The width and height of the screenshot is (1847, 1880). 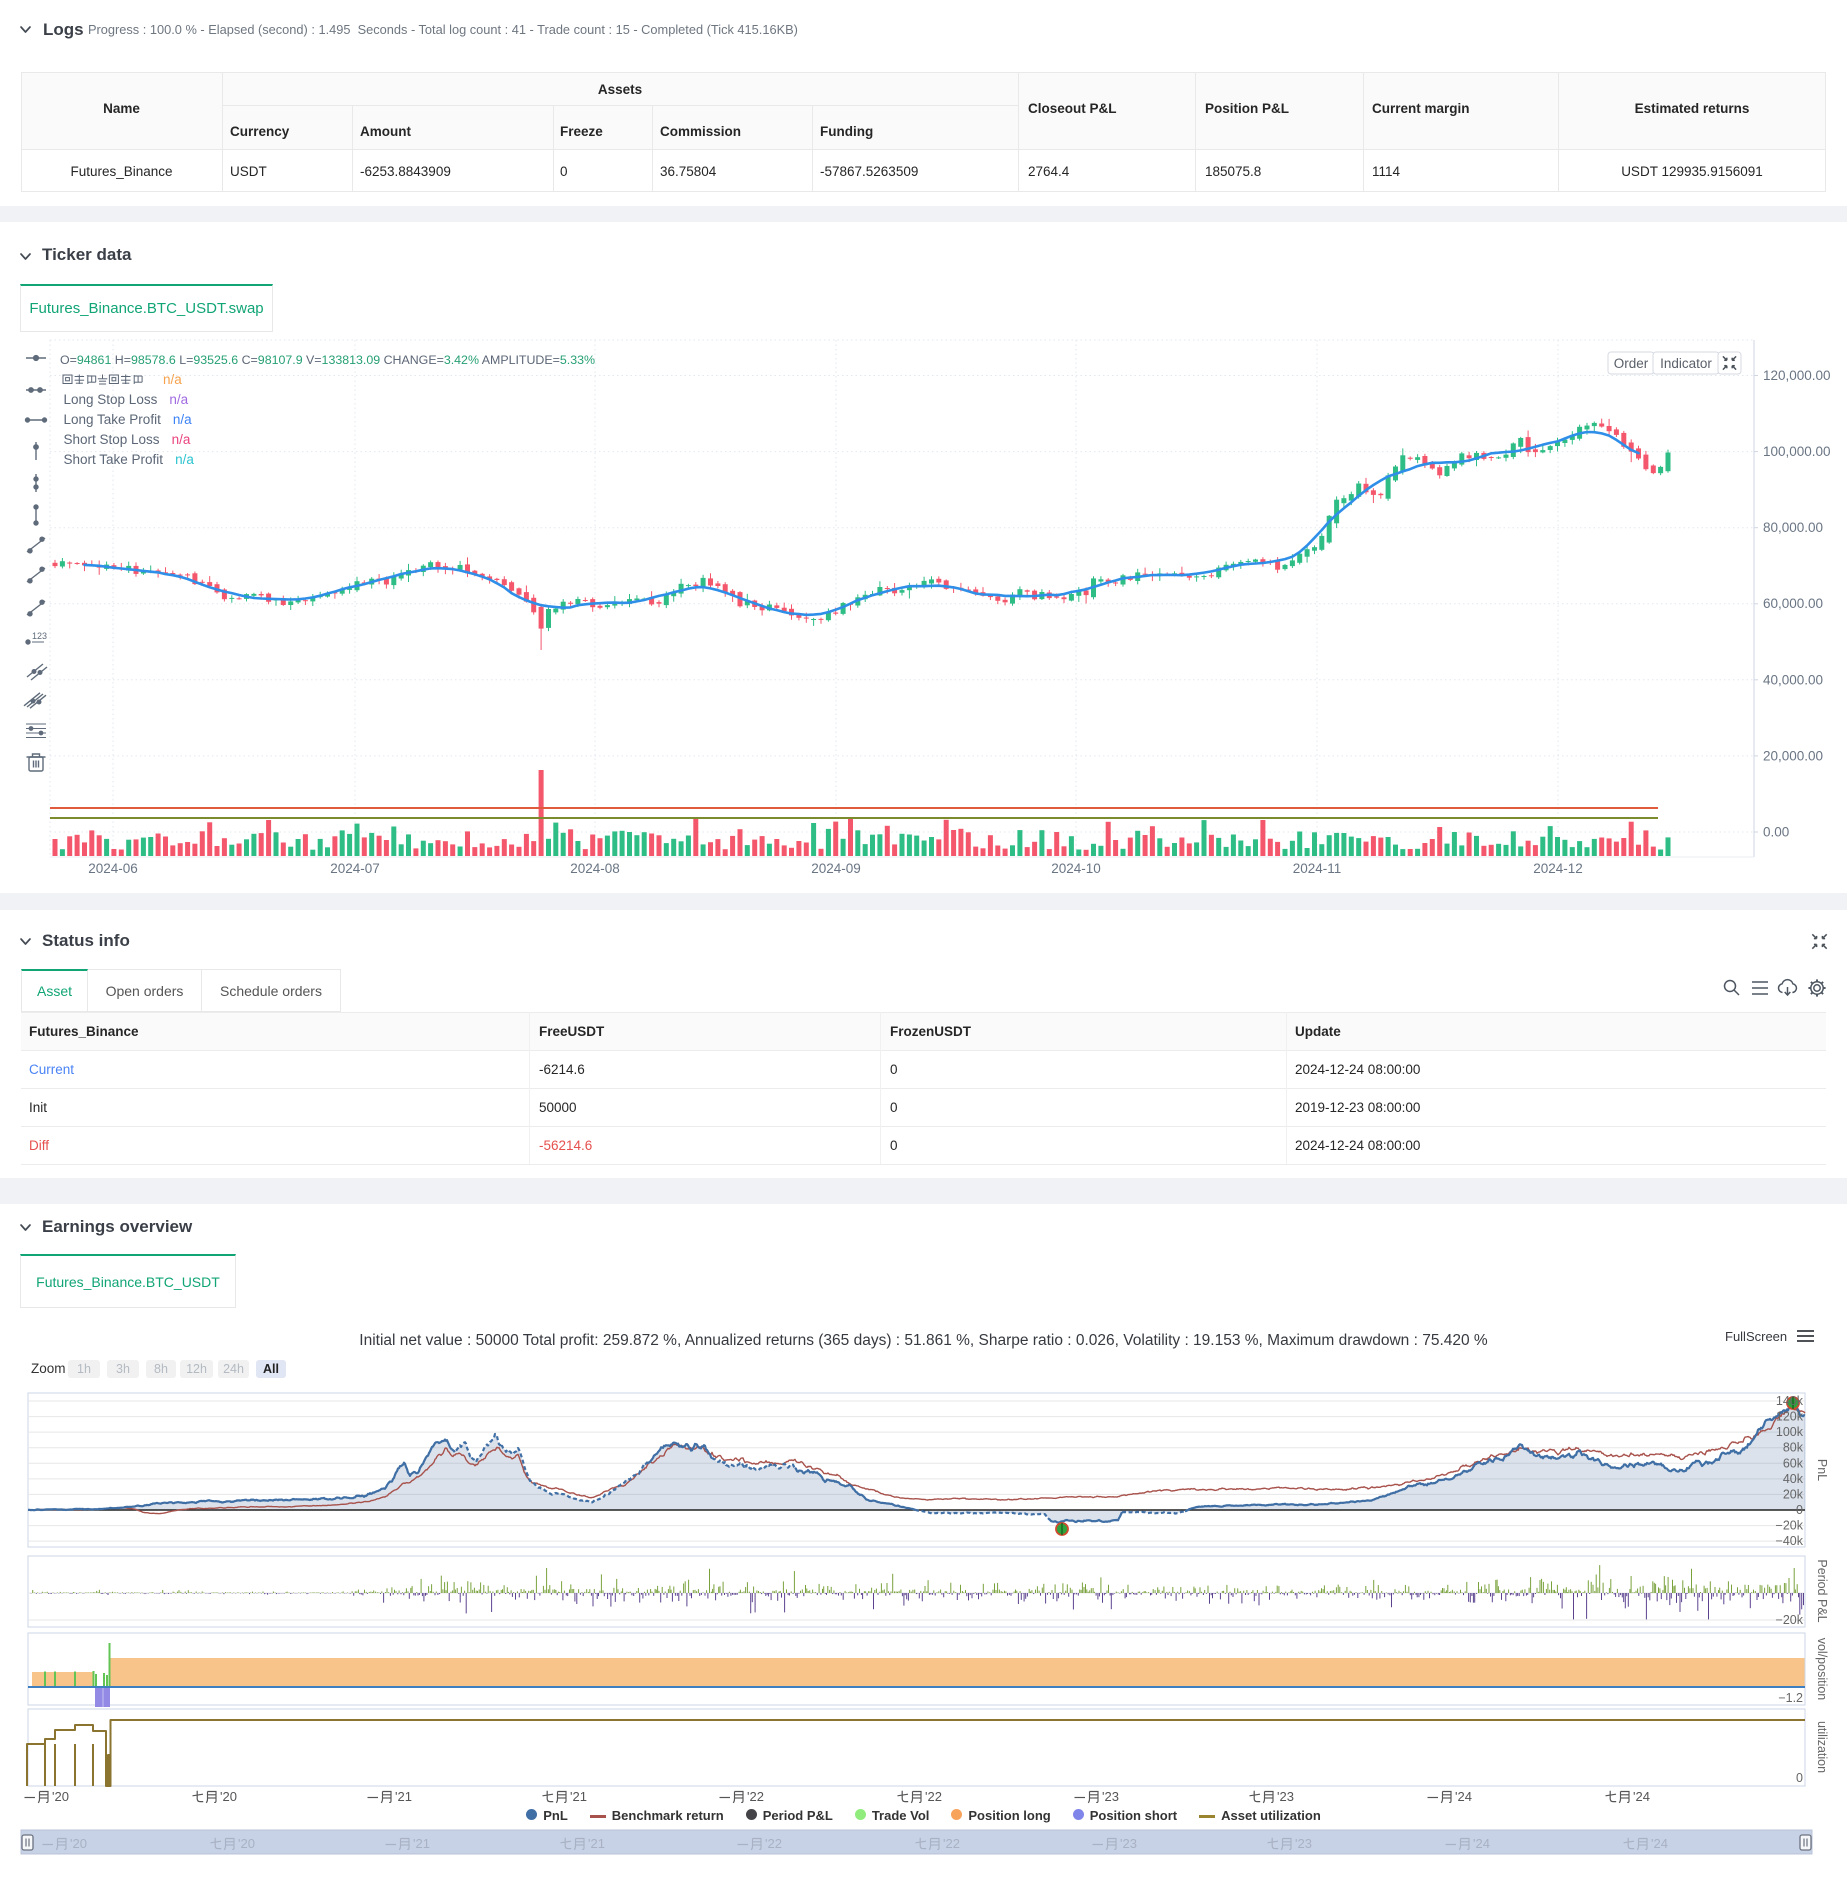 What do you see at coordinates (1790, 1698) in the screenshot?
I see `svg-text: −1.2` at bounding box center [1790, 1698].